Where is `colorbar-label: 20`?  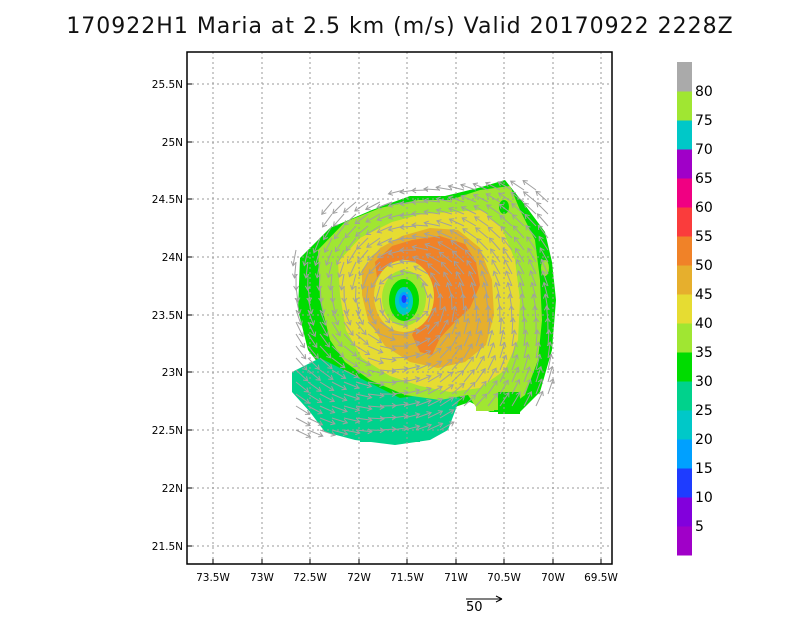
colorbar-label: 20 is located at coordinates (704, 440).